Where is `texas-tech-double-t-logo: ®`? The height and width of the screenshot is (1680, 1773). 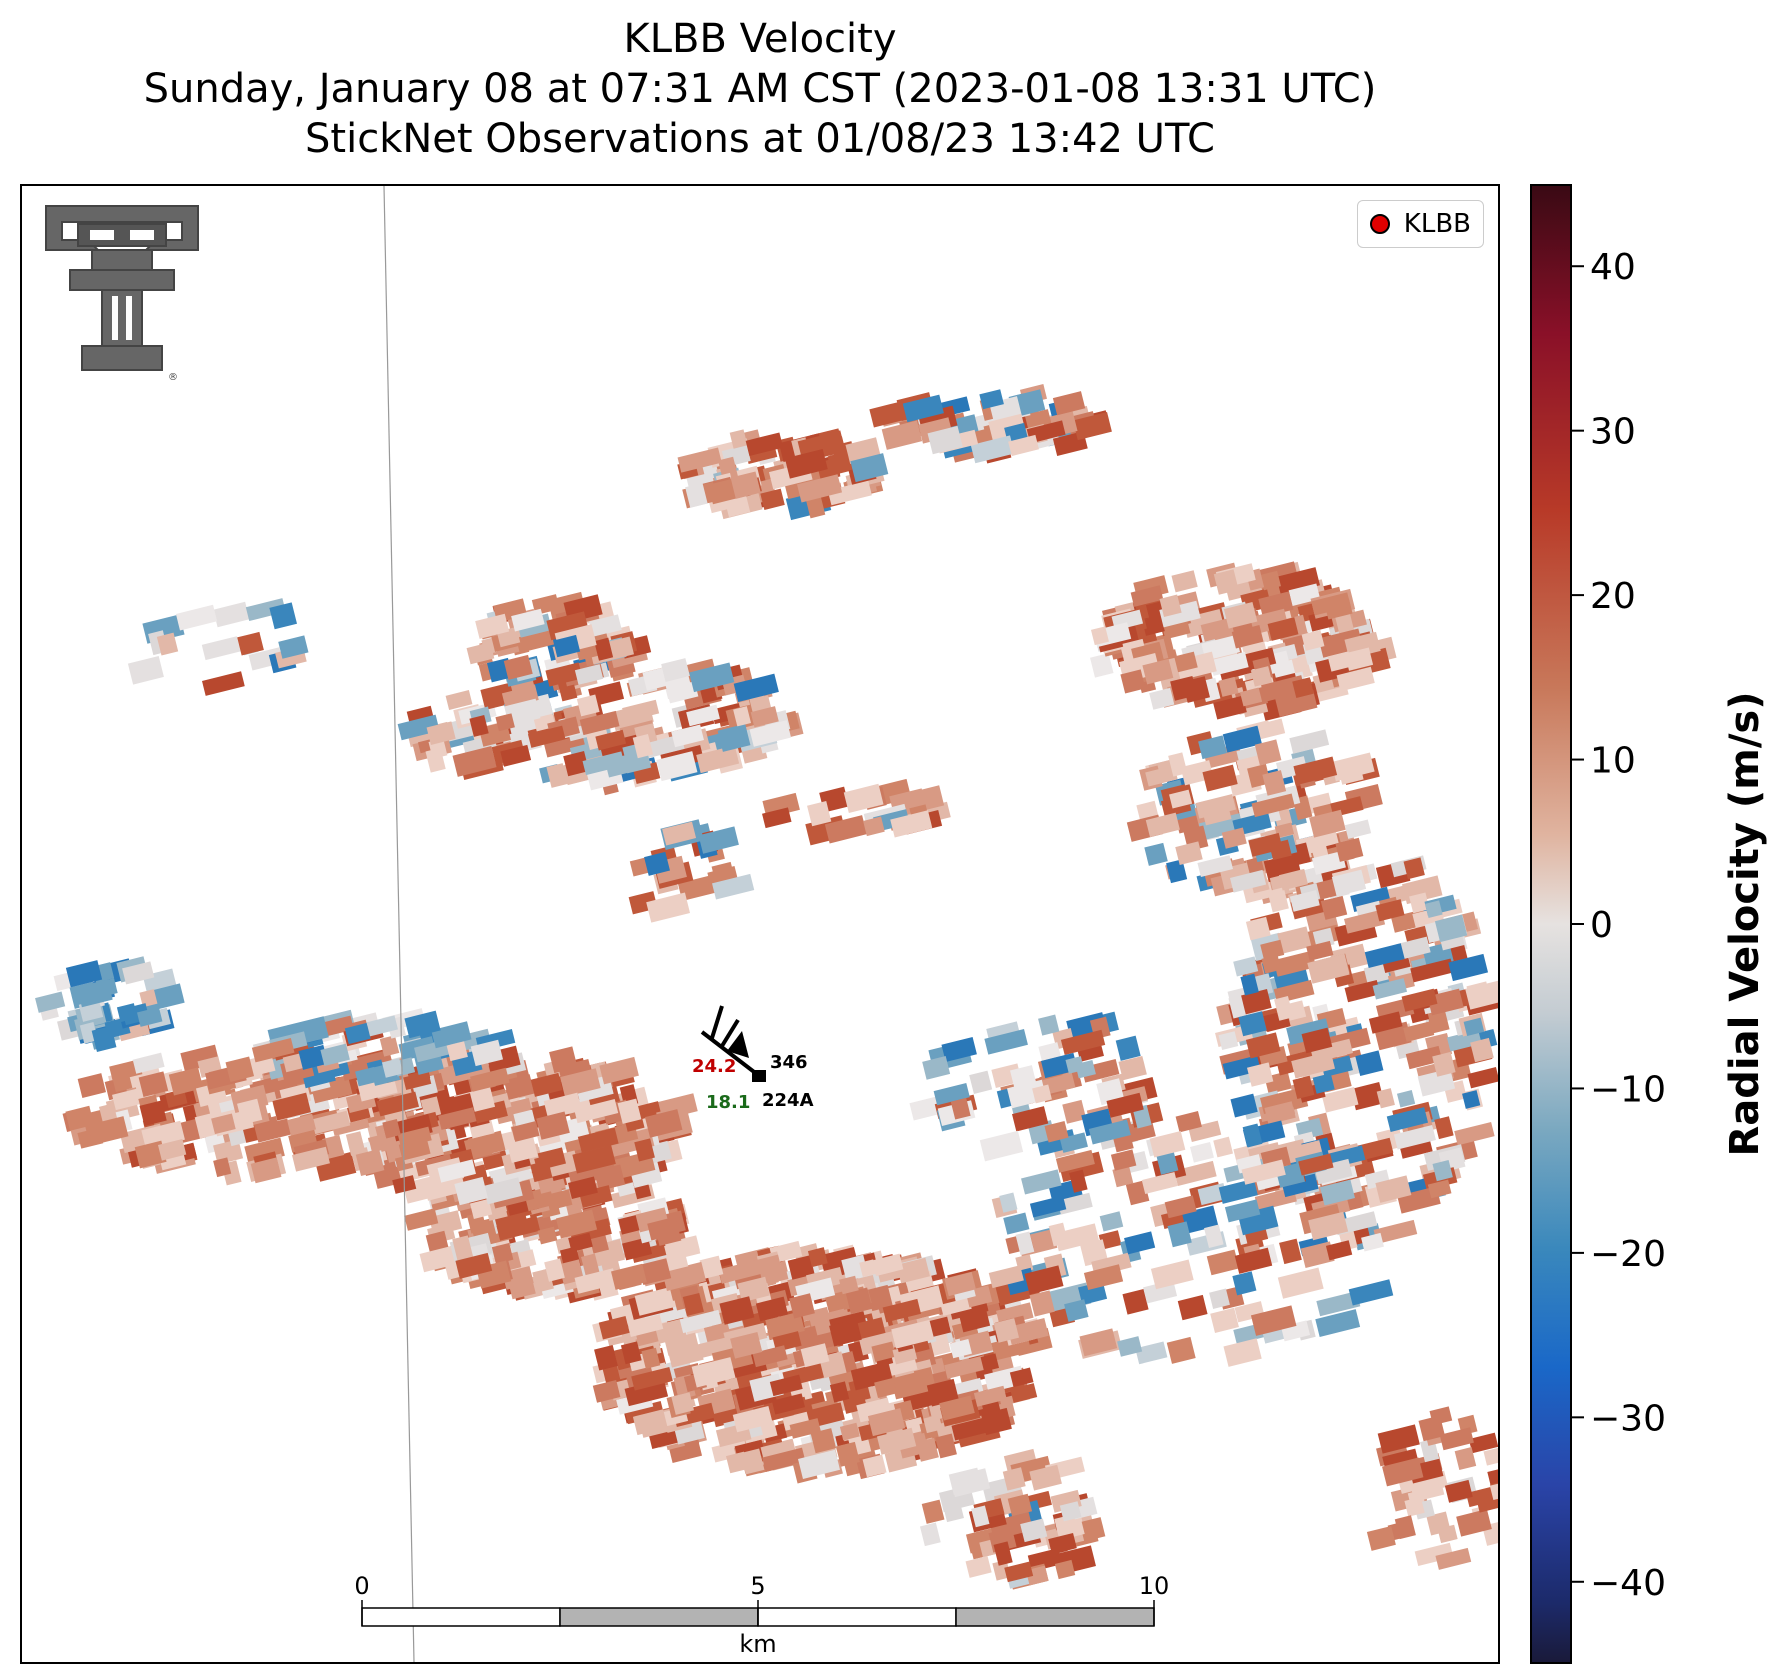 texas-tech-double-t-logo: ® is located at coordinates (122, 294).